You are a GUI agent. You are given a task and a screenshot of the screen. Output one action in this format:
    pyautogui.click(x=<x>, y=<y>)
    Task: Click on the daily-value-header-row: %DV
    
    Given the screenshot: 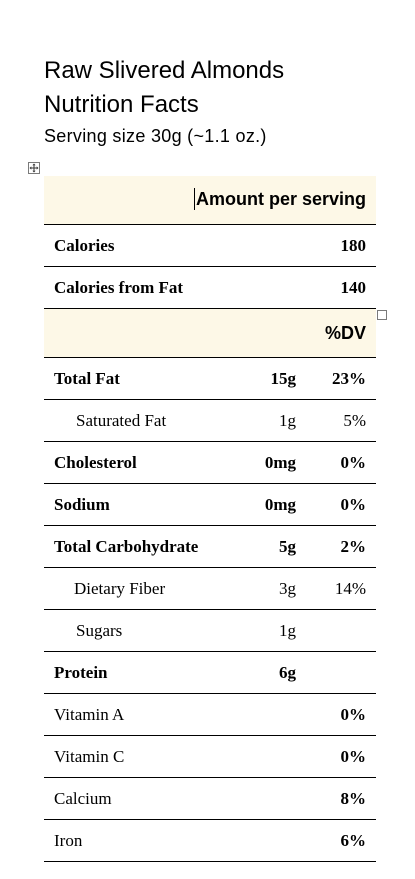 What is the action you would take?
    pyautogui.click(x=210, y=333)
    